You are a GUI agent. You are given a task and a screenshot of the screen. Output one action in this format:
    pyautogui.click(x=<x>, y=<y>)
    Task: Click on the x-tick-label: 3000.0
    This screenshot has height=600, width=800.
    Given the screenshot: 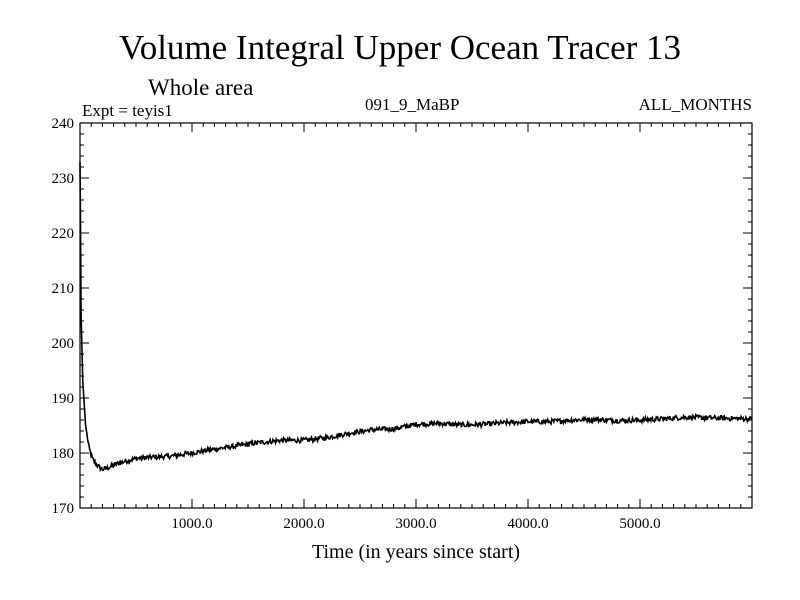 What is the action you would take?
    pyautogui.click(x=415, y=524)
    